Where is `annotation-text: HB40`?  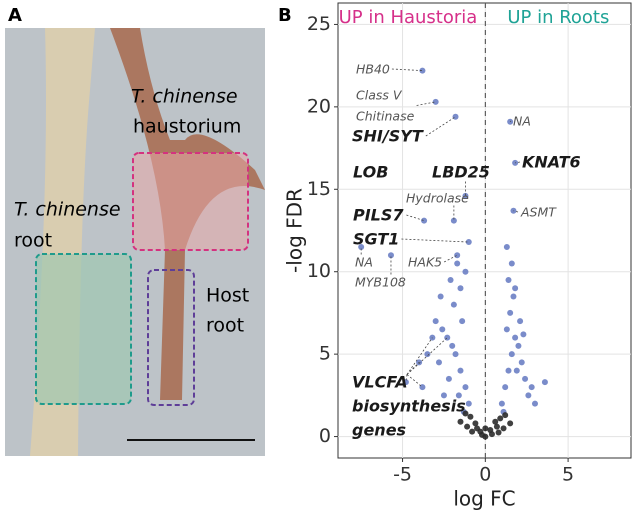
annotation-text: HB40 is located at coordinates (373, 69).